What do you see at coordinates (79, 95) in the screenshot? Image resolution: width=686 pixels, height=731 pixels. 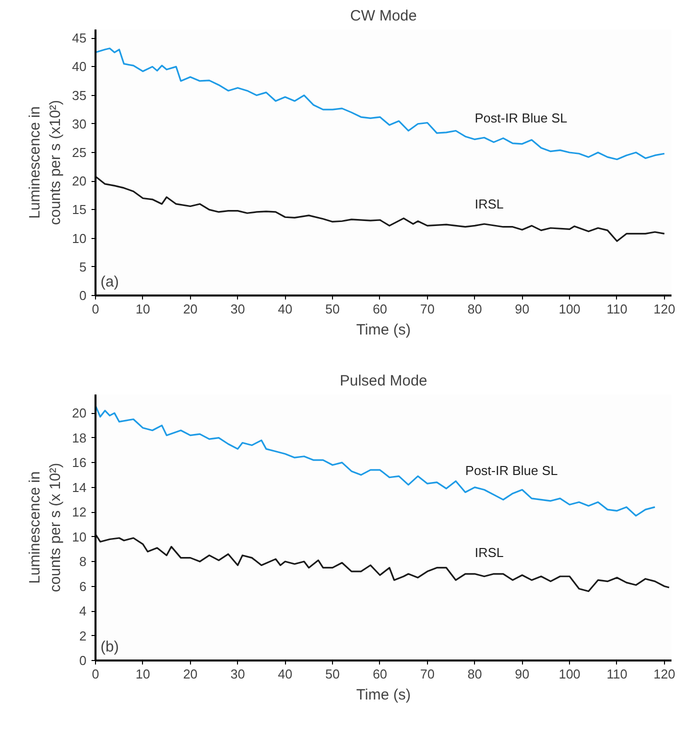 I see `y-tick-label: 35` at bounding box center [79, 95].